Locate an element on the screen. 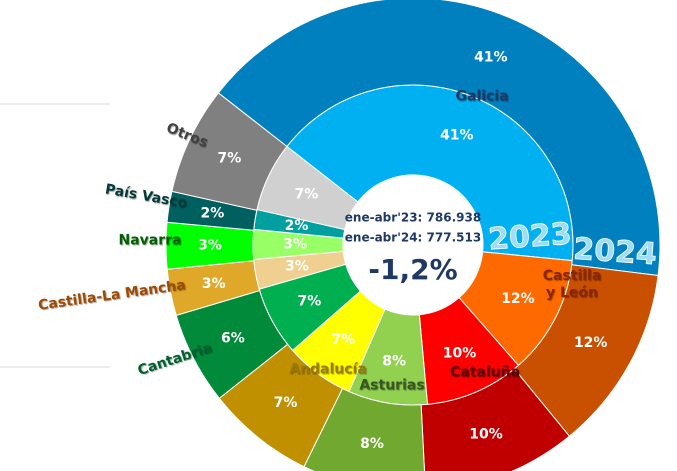 This screenshot has height=471, width=677. center-hole is located at coordinates (413, 245).